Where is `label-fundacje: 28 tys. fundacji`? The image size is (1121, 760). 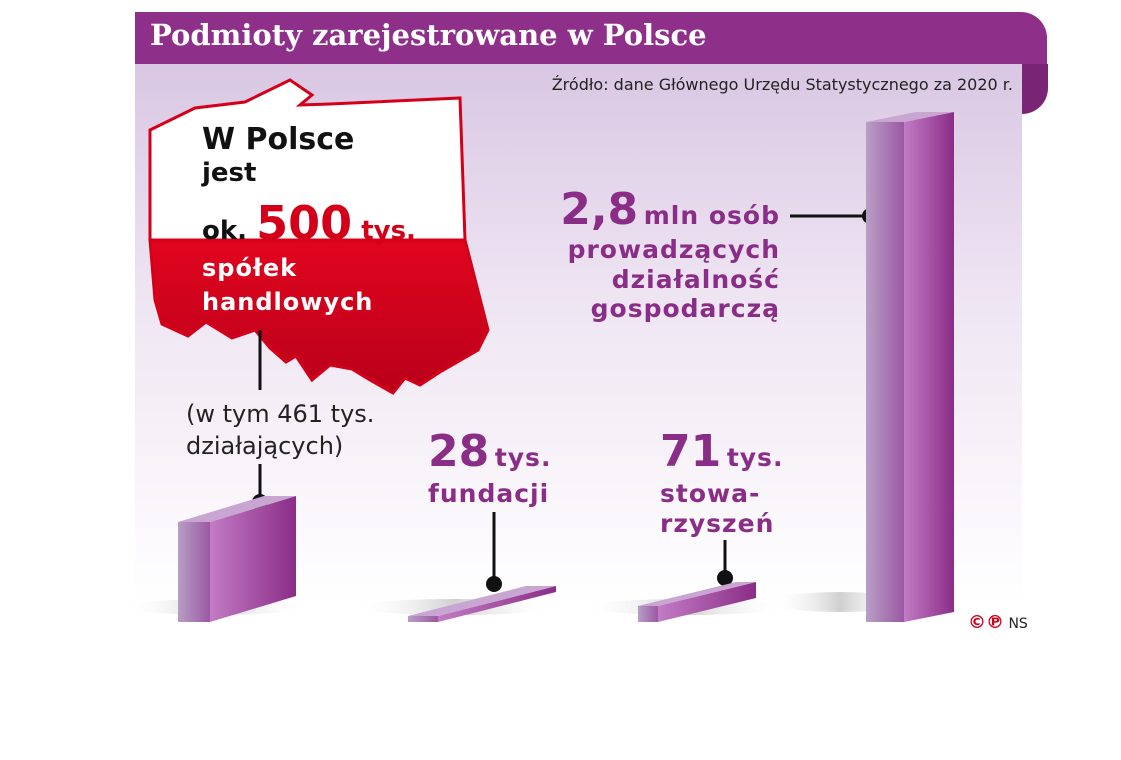 label-fundacje: 28 tys. fundacji is located at coordinates (490, 467).